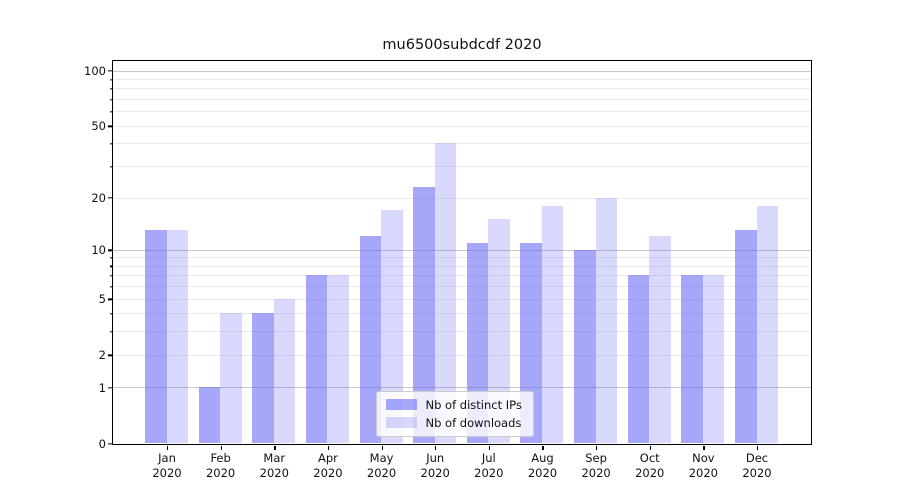 This screenshot has height=500, width=900. I want to click on y-tick-label-5: 5, so click(102, 299).